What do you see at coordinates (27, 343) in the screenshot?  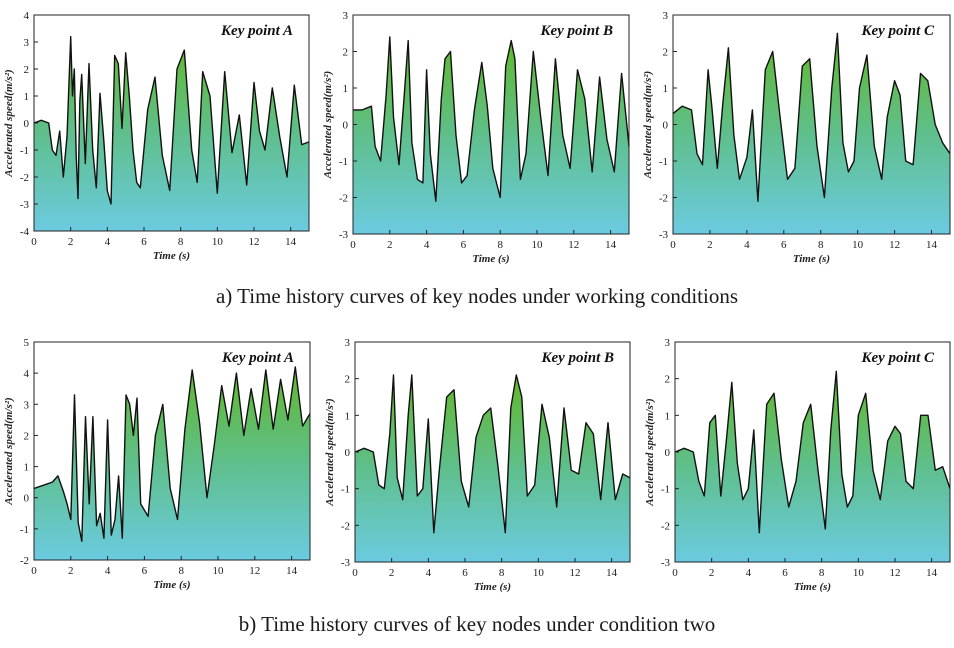 I see `y-tick-label: 5` at bounding box center [27, 343].